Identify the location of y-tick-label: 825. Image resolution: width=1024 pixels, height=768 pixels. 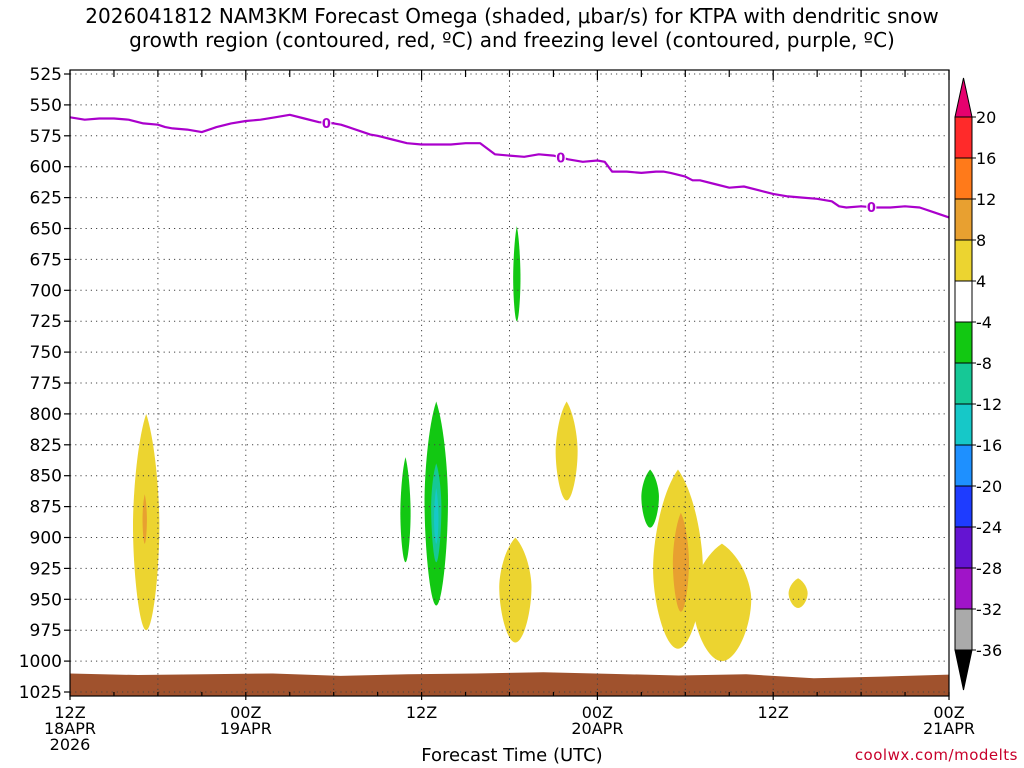
(46, 446).